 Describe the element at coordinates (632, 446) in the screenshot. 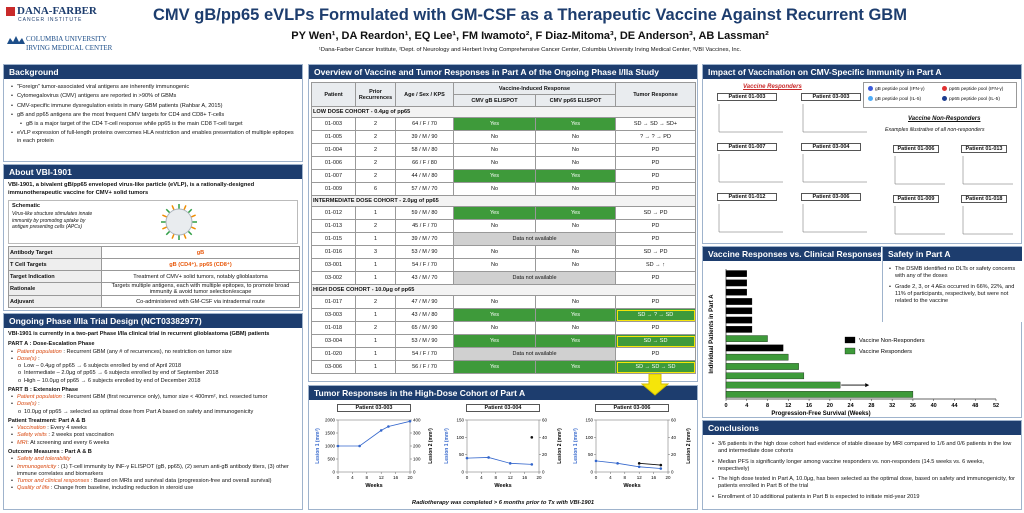

I see `plot-frame` at that location.